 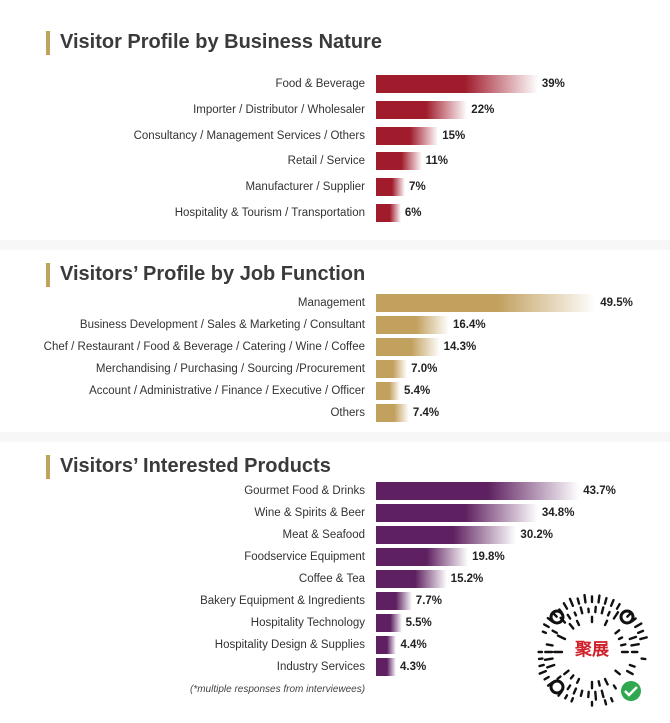 I want to click on category-label: Management, so click(x=331, y=303).